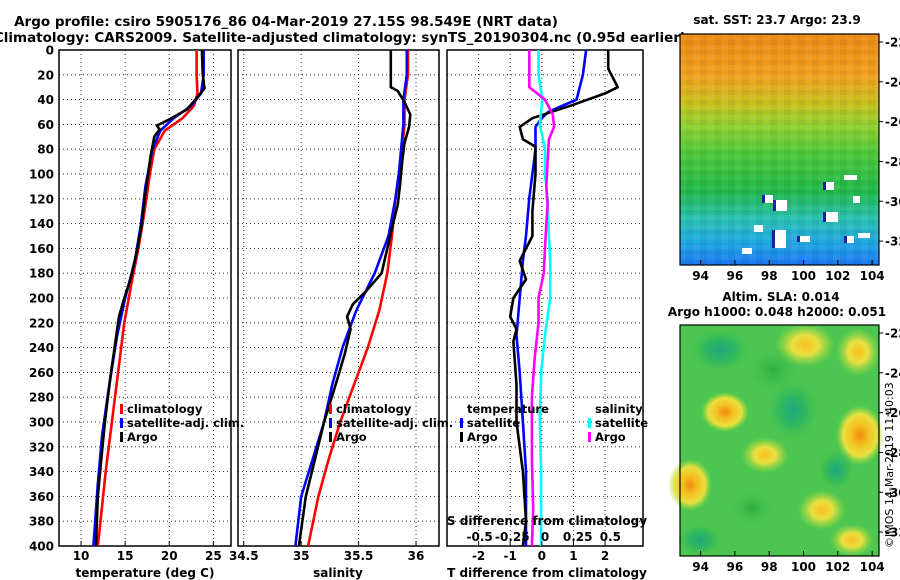 The height and width of the screenshot is (580, 900). I want to click on depth-tick-label: 400, so click(41, 547).